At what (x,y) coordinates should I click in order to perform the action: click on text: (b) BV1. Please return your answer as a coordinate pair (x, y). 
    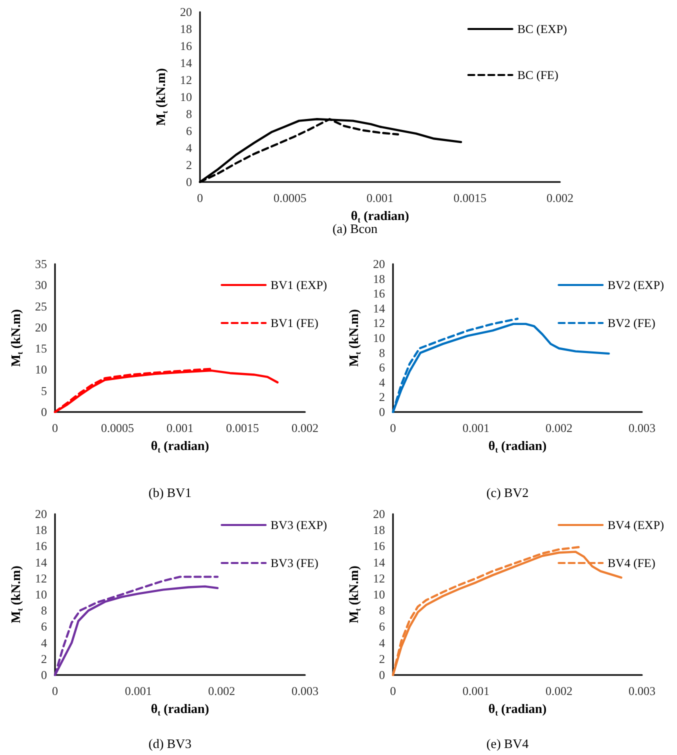
    Looking at the image, I should click on (170, 492).